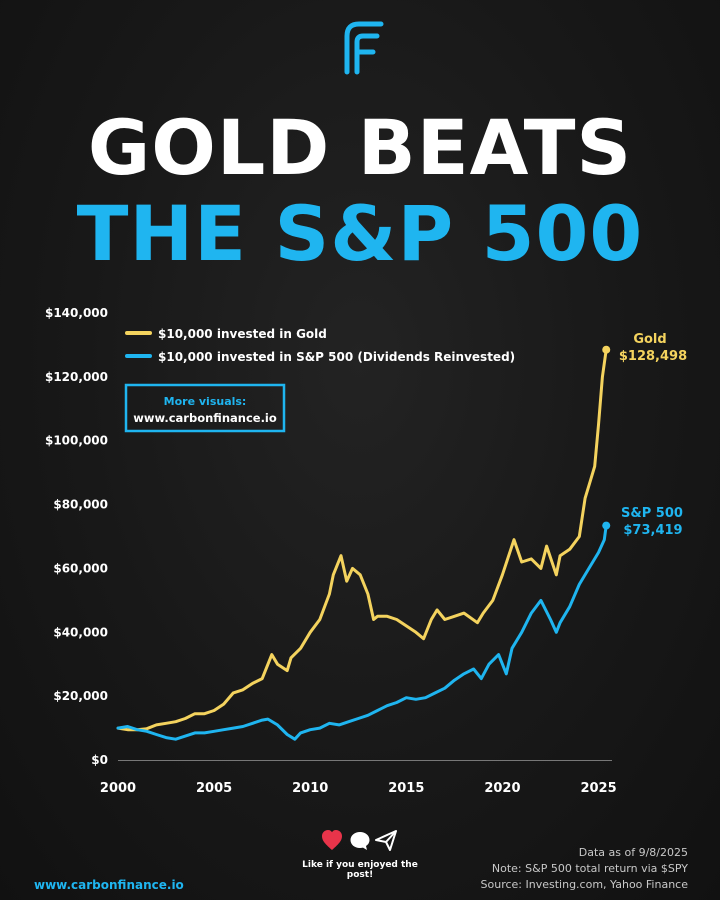 Image resolution: width=720 pixels, height=900 pixels. I want to click on send-icon, so click(386, 840).